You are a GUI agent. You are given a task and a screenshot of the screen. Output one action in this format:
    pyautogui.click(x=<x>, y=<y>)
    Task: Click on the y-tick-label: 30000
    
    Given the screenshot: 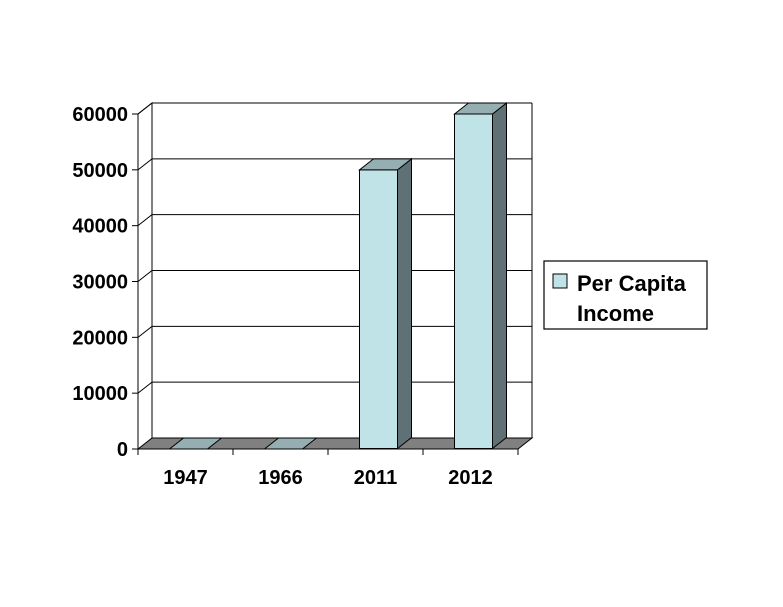 What is the action you would take?
    pyautogui.click(x=100, y=283)
    